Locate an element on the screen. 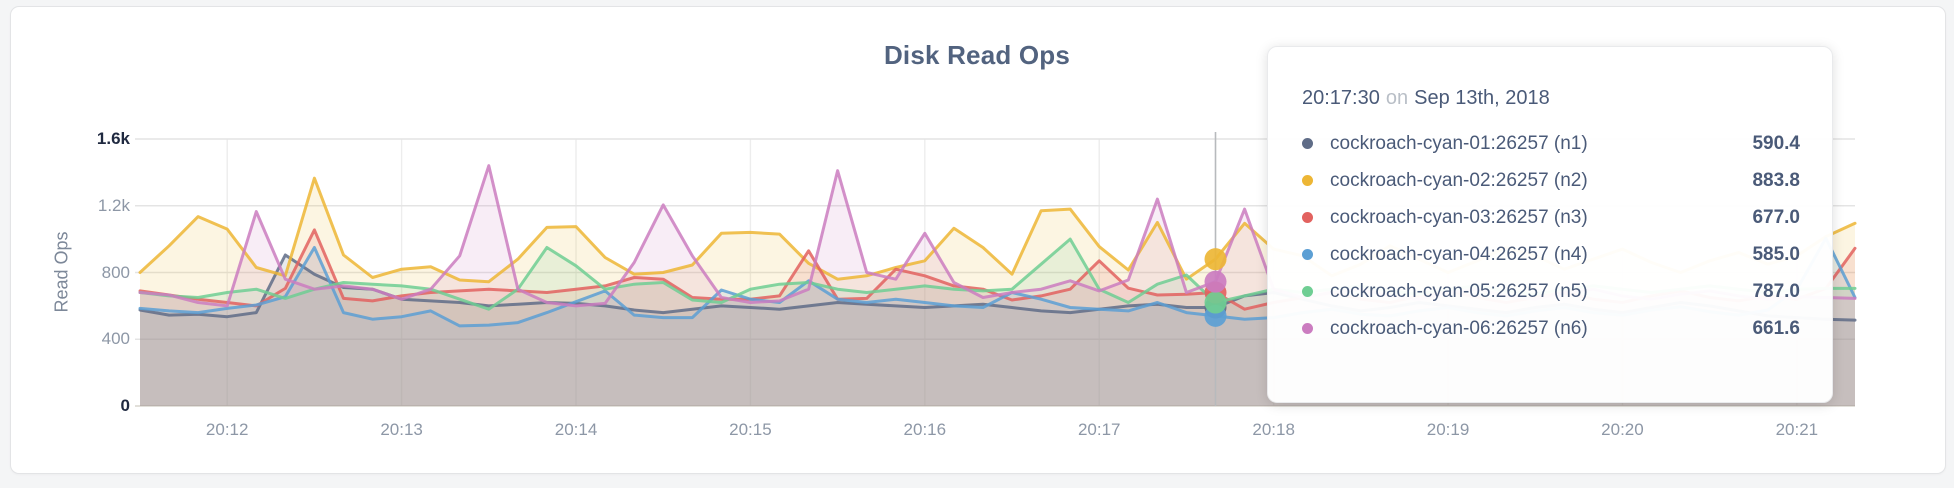 Image resolution: width=1954 pixels, height=488 pixels. x-tick-label: 20:16 is located at coordinates (925, 429).